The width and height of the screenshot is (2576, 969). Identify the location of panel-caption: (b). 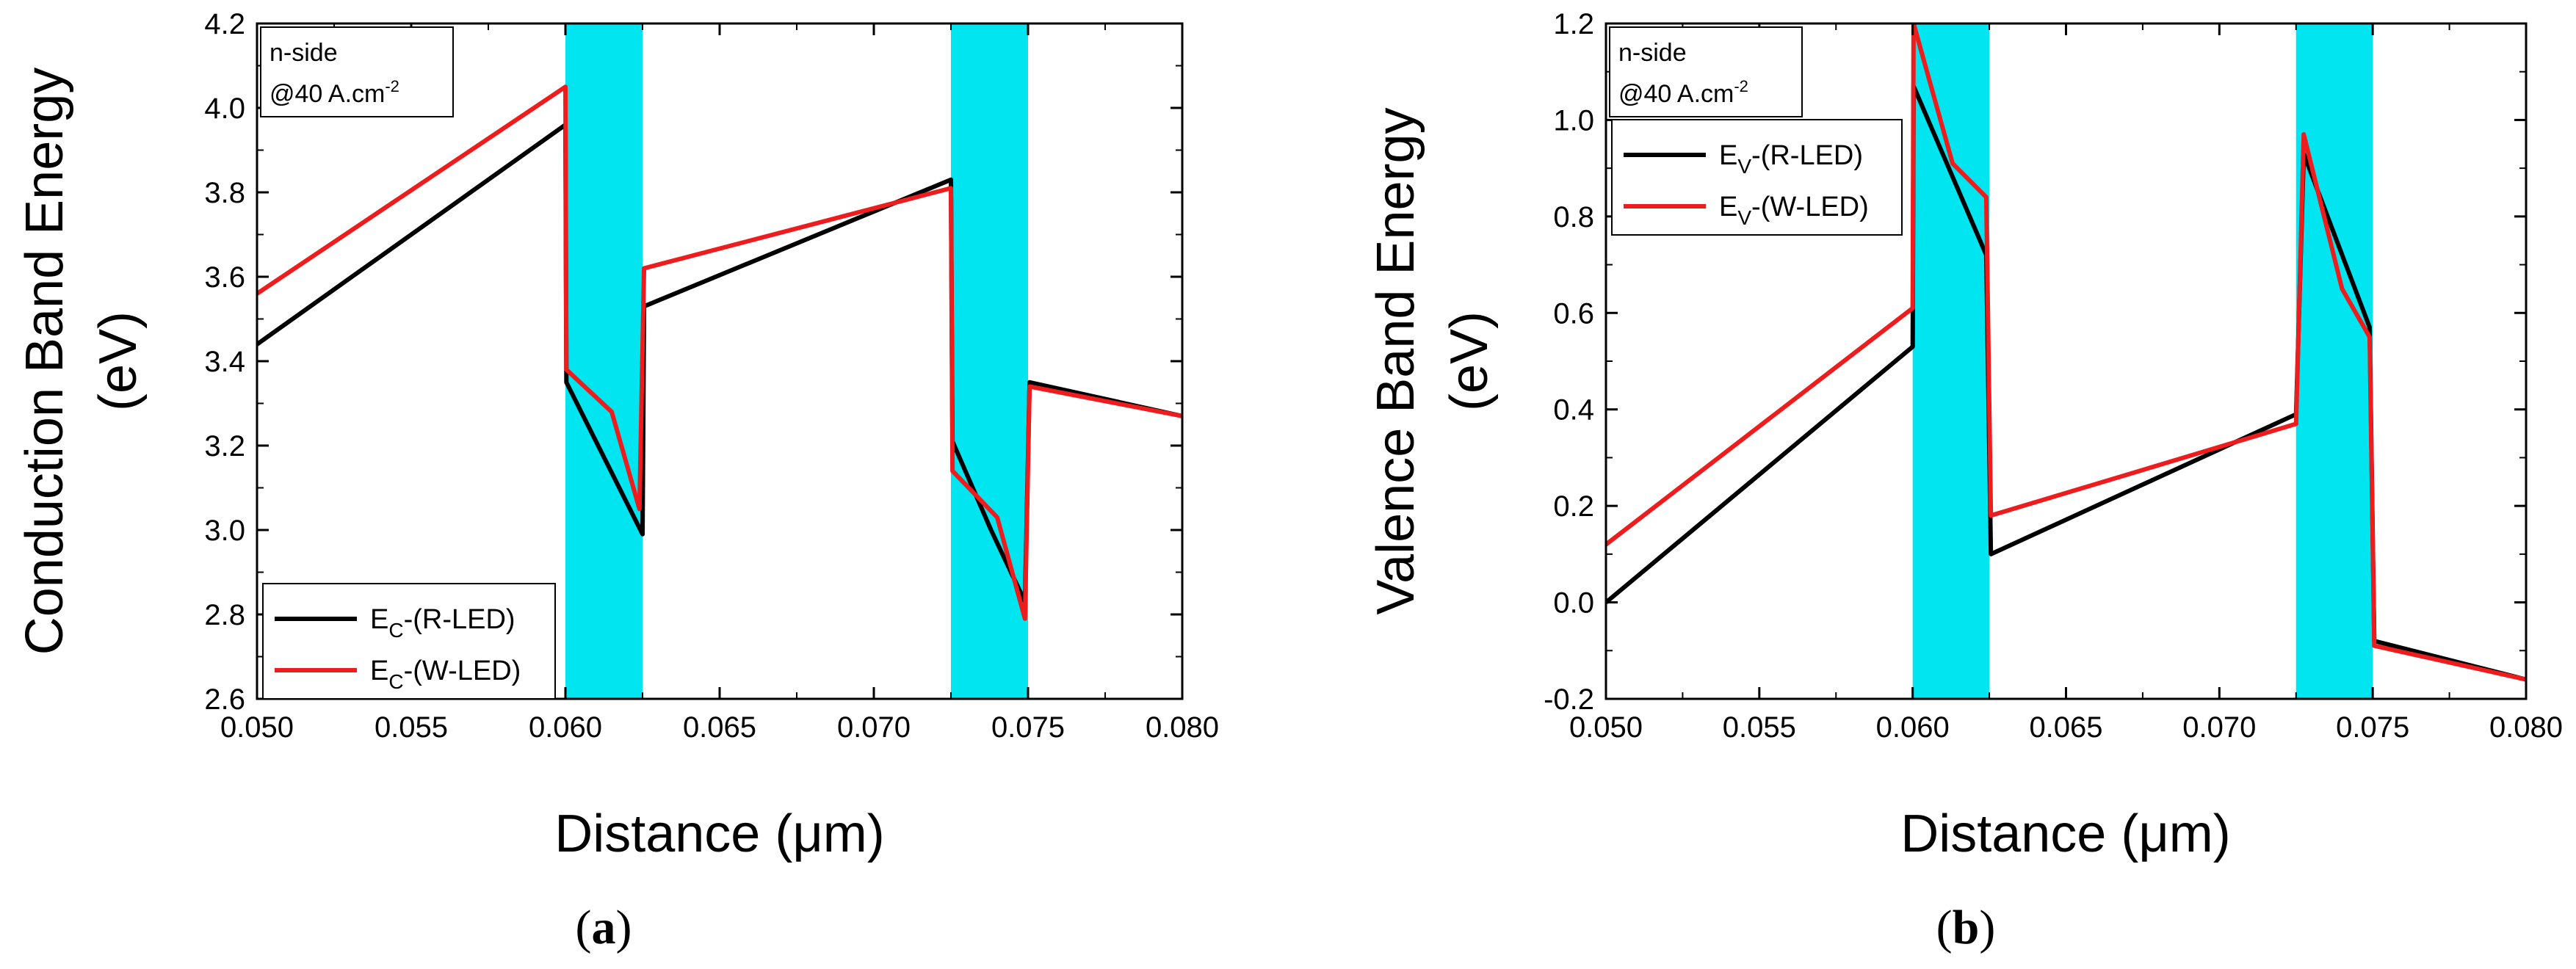
(1966, 927).